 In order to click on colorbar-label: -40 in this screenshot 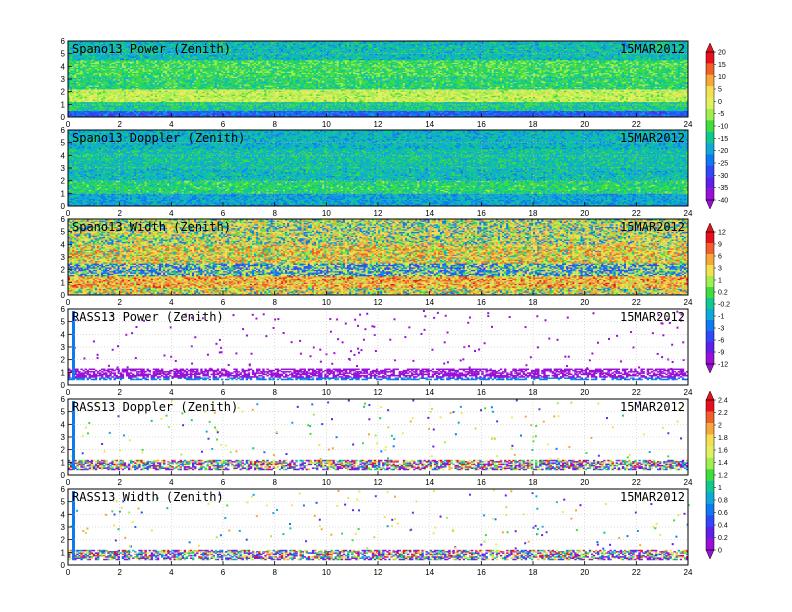, I will do `click(723, 201)`.